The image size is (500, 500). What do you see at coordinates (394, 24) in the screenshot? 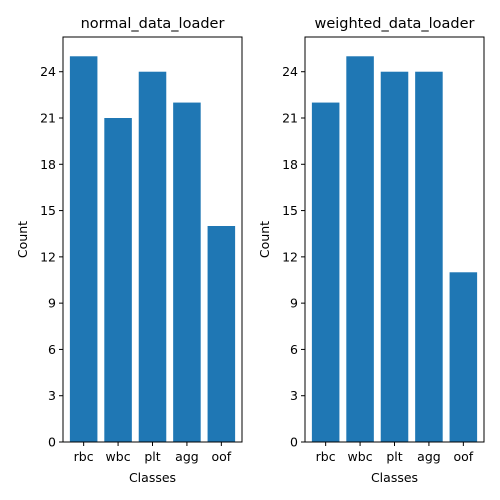
I see `chart-title: weighted_data_loader` at bounding box center [394, 24].